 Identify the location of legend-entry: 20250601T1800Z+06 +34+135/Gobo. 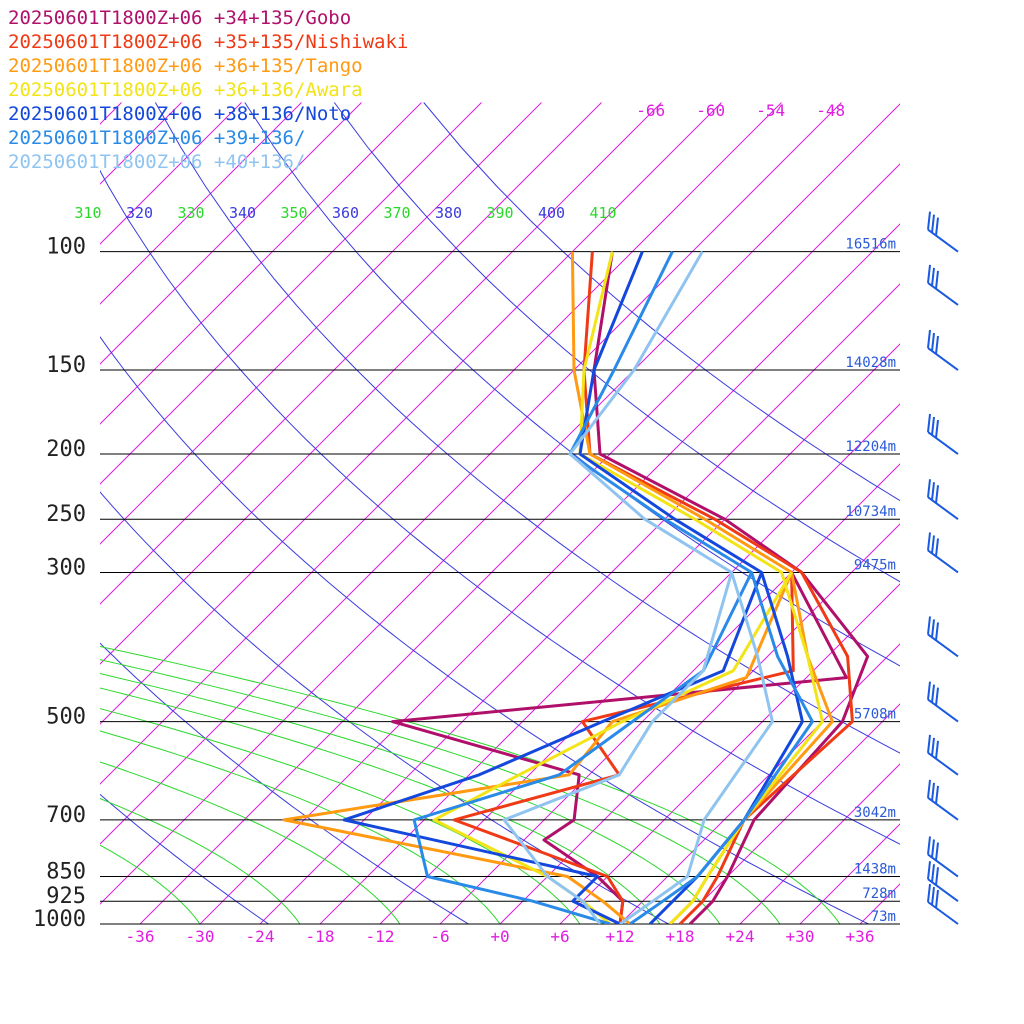
(179, 18).